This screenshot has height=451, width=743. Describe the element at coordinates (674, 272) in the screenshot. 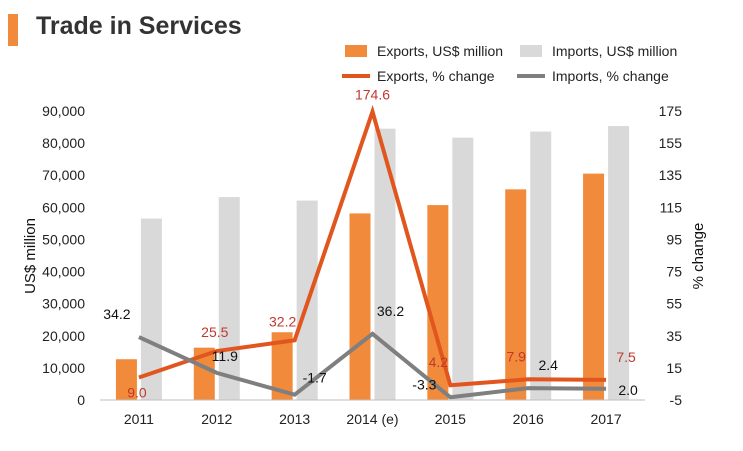

I see `y2-tick-label: 75` at that location.